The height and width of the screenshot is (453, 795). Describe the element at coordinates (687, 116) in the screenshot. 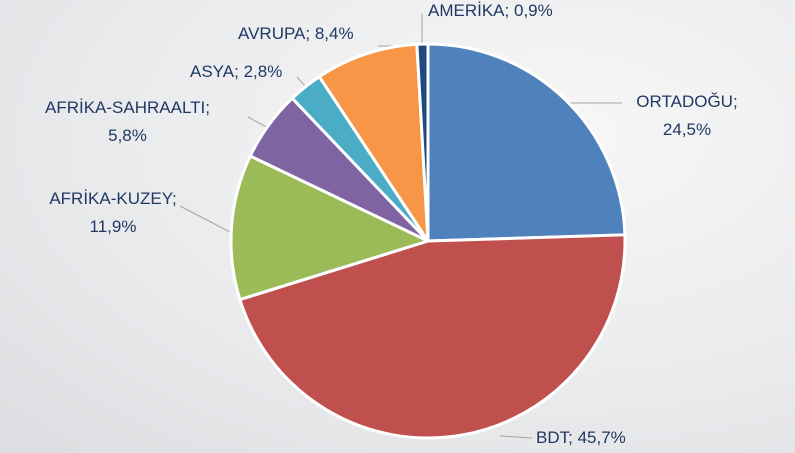

I see `data-label: ORTADOĞU; 24,5%` at that location.